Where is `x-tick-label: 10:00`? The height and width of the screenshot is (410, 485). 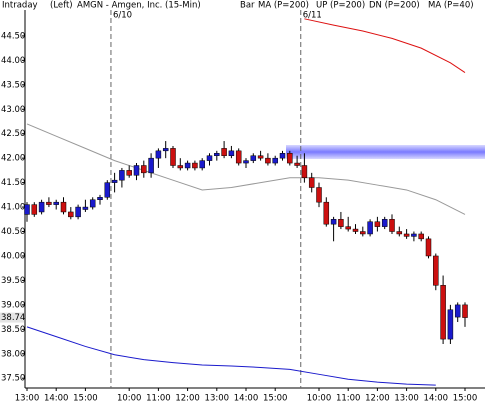
x-tick-label: 10:00 is located at coordinates (129, 399).